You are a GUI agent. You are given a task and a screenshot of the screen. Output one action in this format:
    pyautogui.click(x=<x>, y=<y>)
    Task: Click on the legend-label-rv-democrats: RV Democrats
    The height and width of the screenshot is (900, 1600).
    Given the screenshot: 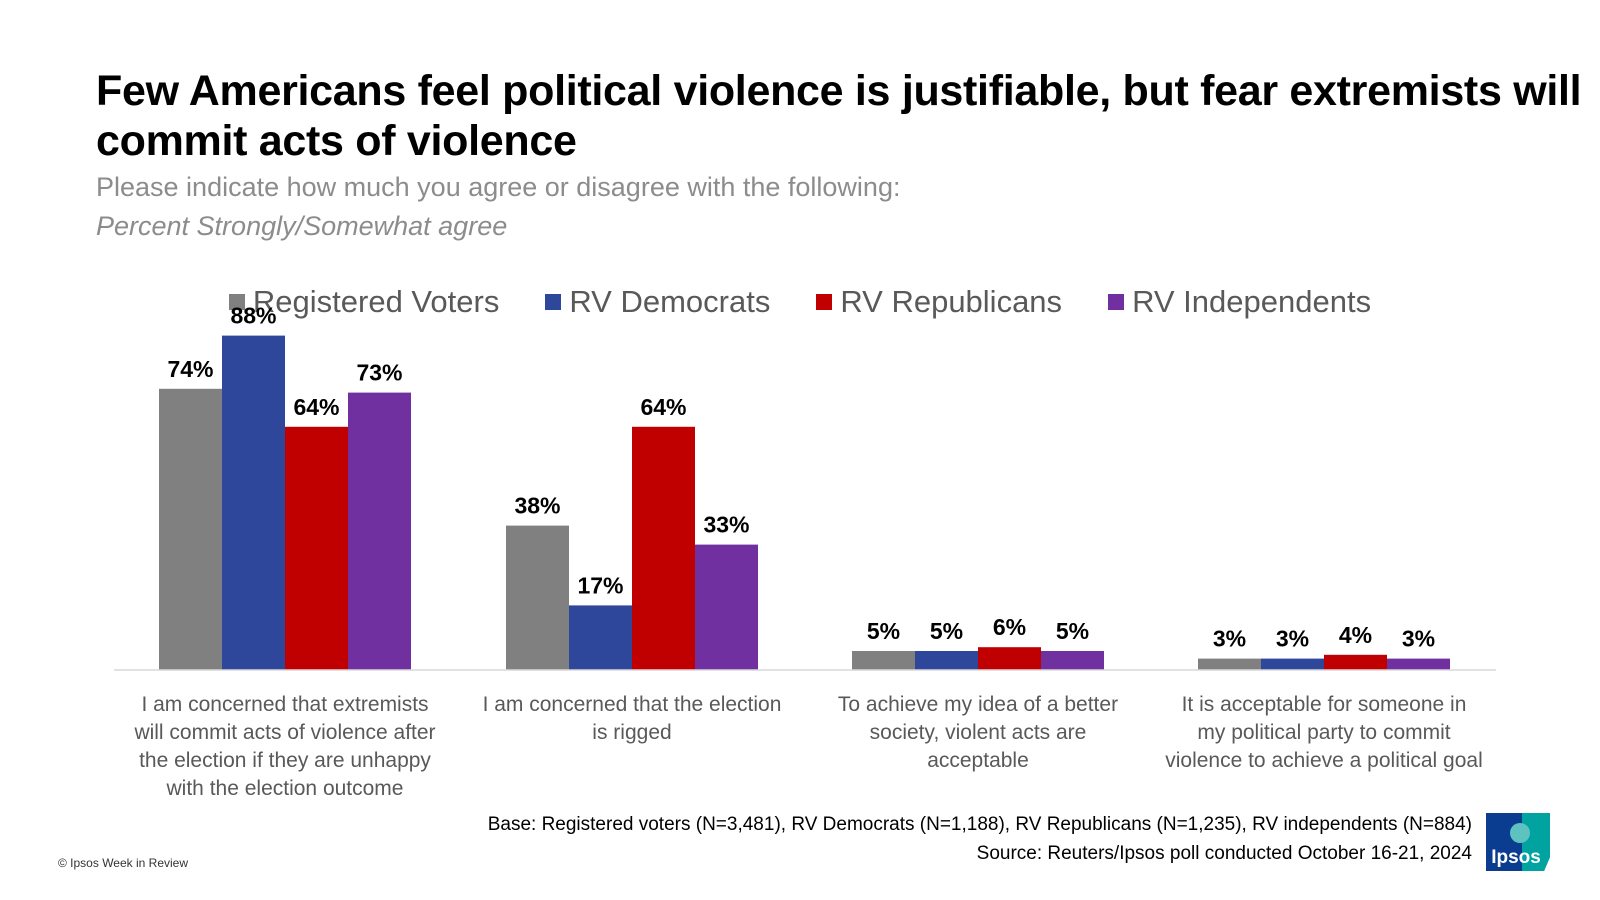 What is the action you would take?
    pyautogui.click(x=670, y=301)
    